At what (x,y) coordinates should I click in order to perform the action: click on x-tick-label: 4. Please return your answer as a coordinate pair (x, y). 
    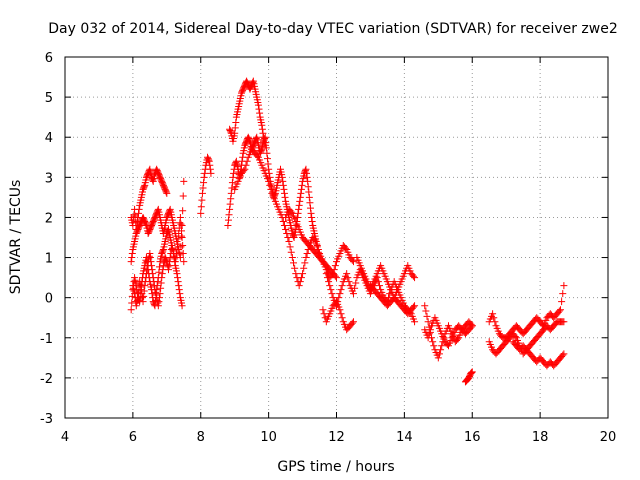
    Looking at the image, I should click on (65, 437).